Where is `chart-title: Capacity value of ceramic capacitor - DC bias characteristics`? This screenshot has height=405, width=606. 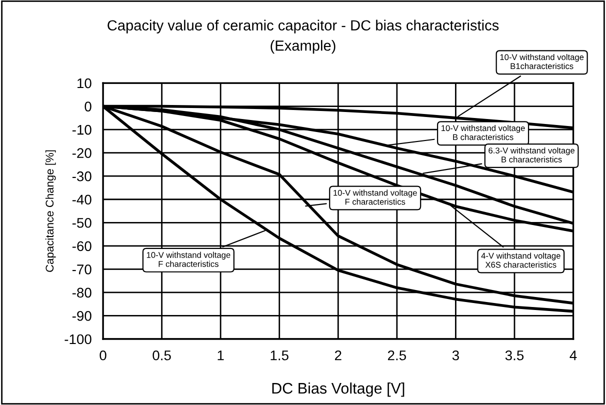 chart-title: Capacity value of ceramic capacitor - DC bias characteristics is located at coordinates (303, 27).